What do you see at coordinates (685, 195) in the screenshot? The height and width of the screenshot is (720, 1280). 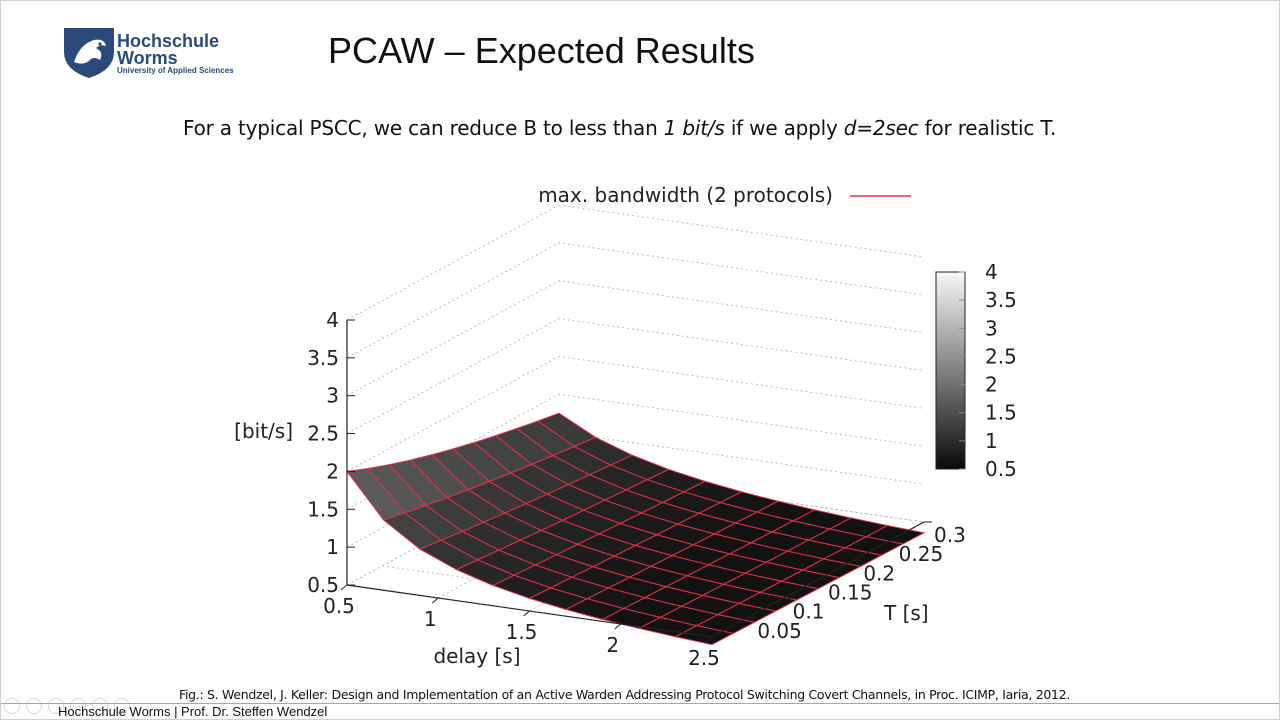 I see `legend-label: max. bandwidth (2 protocols)` at bounding box center [685, 195].